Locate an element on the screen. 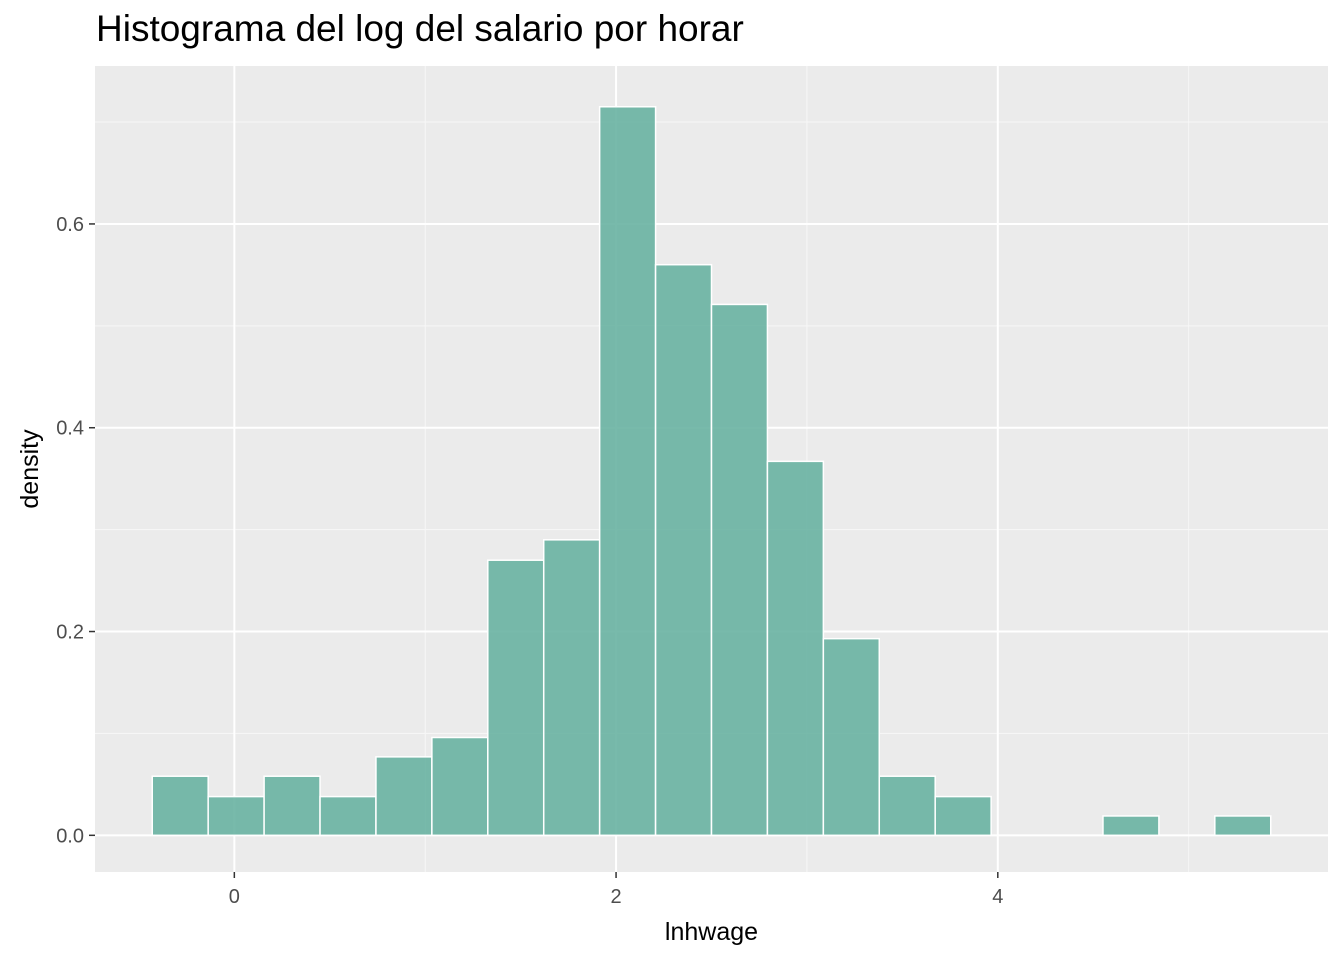 Image resolution: width=1344 pixels, height=960 pixels. y-tick-label: 0.6 is located at coordinates (70, 225).